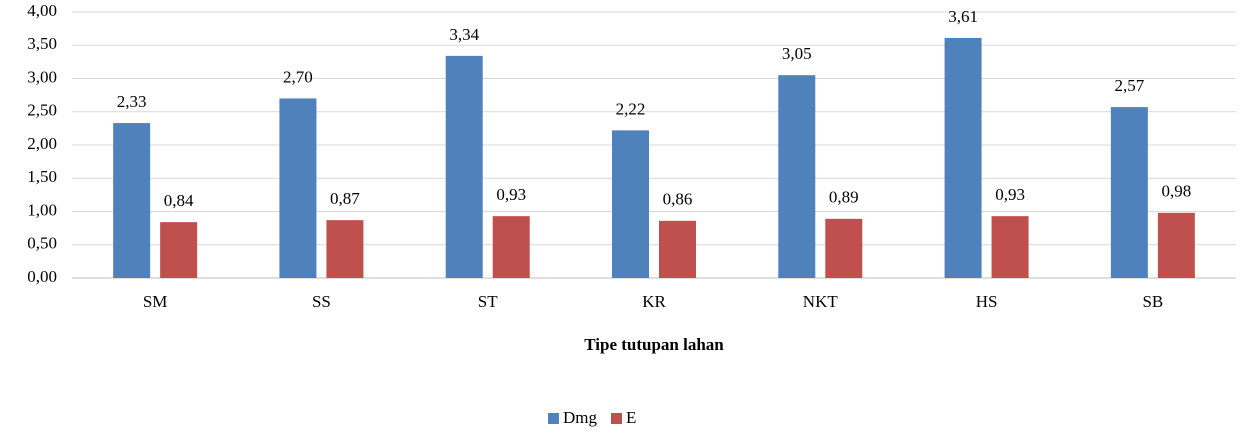 The image size is (1244, 437). What do you see at coordinates (42, 209) in the screenshot?
I see `y-tick-label: 1,00` at bounding box center [42, 209].